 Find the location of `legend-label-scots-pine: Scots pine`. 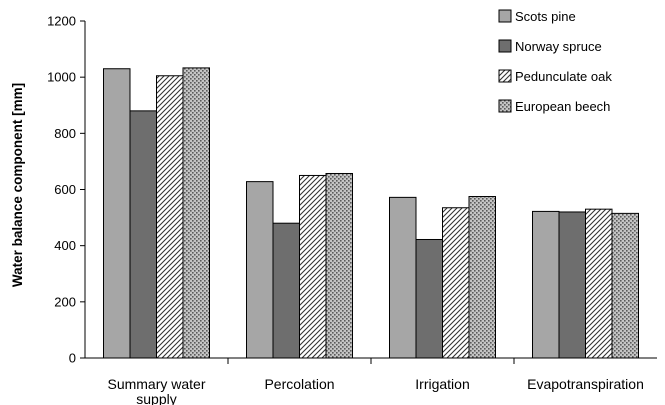

legend-label-scots-pine: Scots pine is located at coordinates (545, 16).